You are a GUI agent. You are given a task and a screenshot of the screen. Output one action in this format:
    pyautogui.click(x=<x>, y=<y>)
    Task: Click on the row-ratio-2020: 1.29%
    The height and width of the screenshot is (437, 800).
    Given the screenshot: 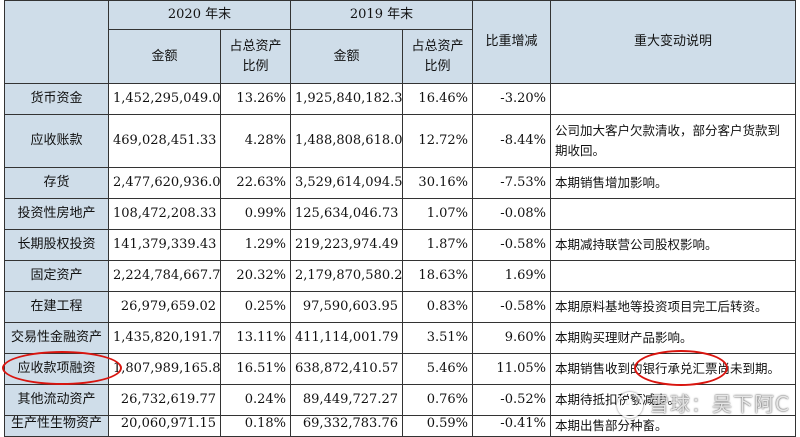 What is the action you would take?
    pyautogui.click(x=255, y=245)
    